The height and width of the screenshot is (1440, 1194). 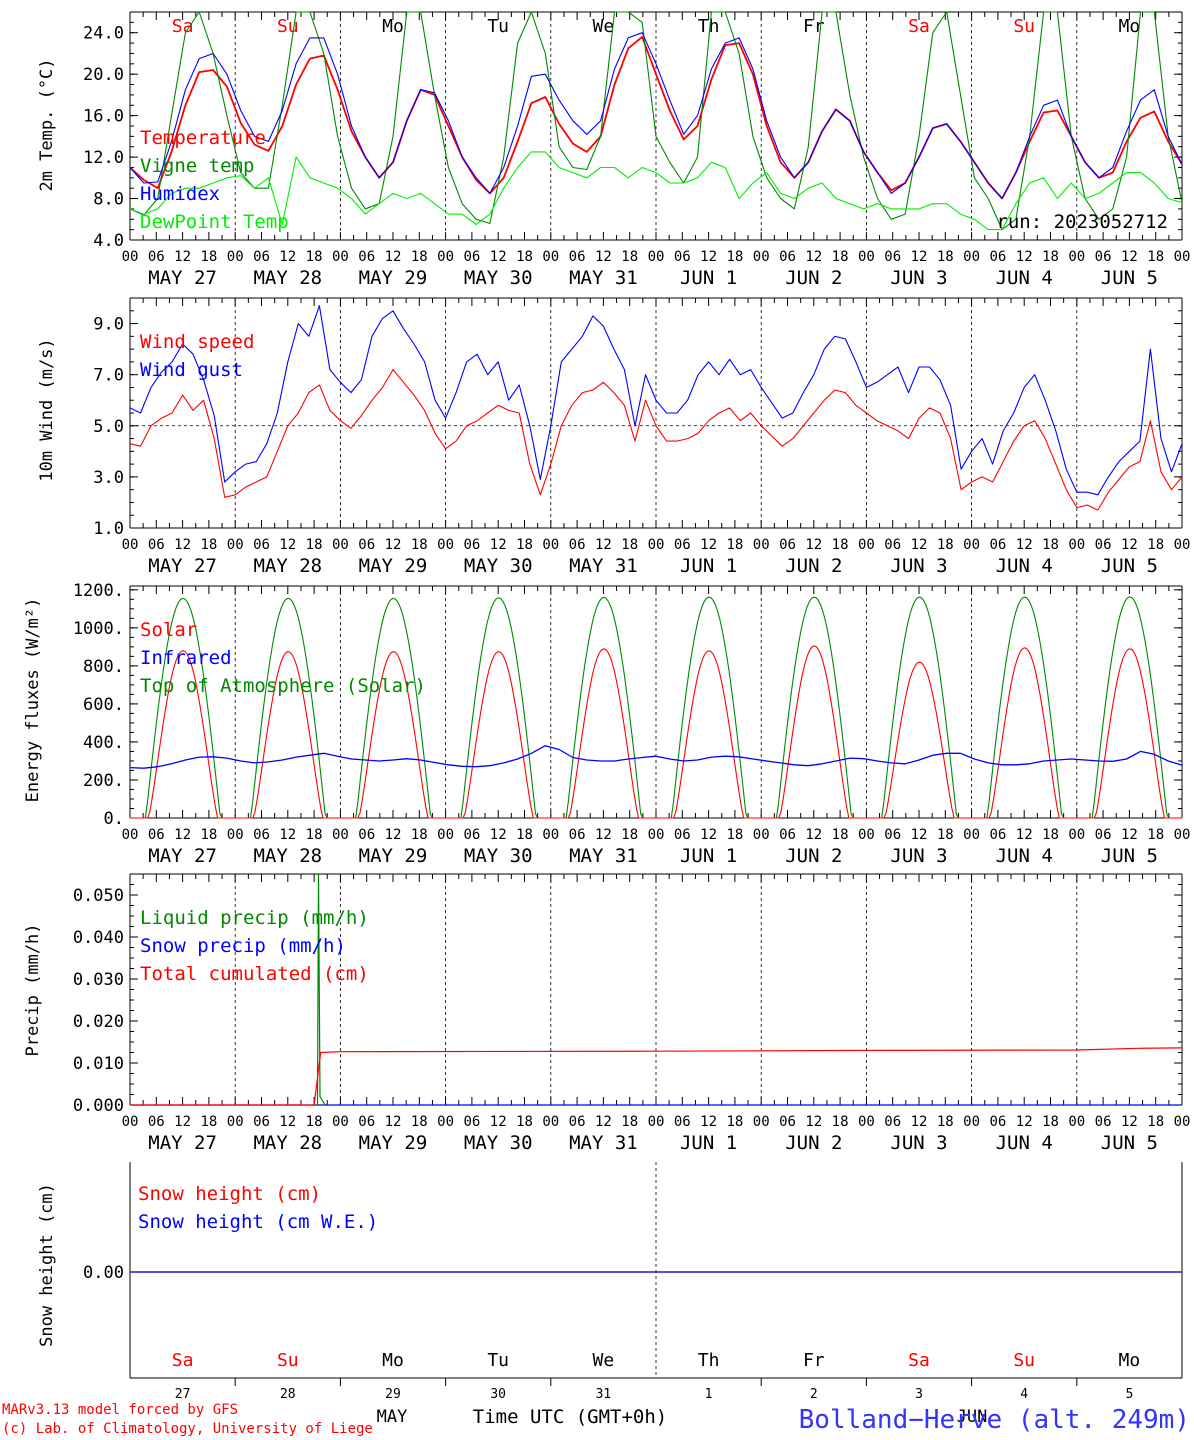 I want to click on y-tick-label: 1000., so click(x=98, y=629).